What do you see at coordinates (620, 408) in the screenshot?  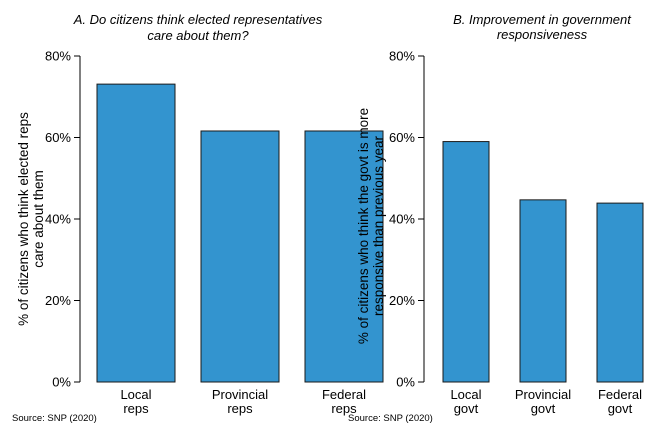 I see `panel-b-category-label-3-line-2: govt` at bounding box center [620, 408].